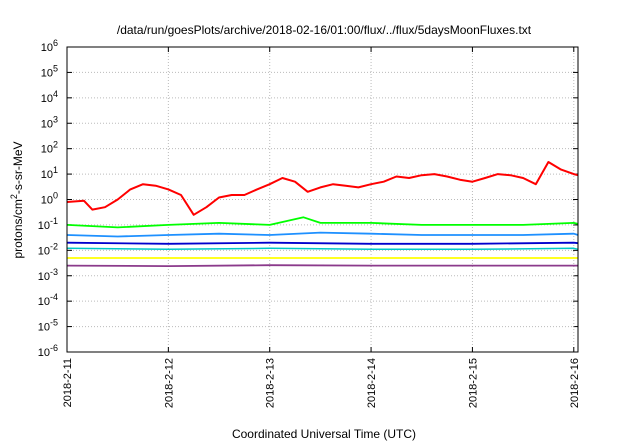 The width and height of the screenshot is (640, 448). What do you see at coordinates (169, 383) in the screenshot?
I see `x-tick-label: 2018-2-12` at bounding box center [169, 383].